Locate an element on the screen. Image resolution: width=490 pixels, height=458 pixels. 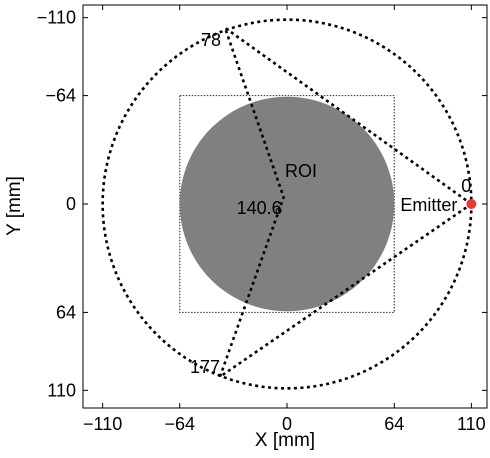
x-tick-label: 0 is located at coordinates (287, 424).